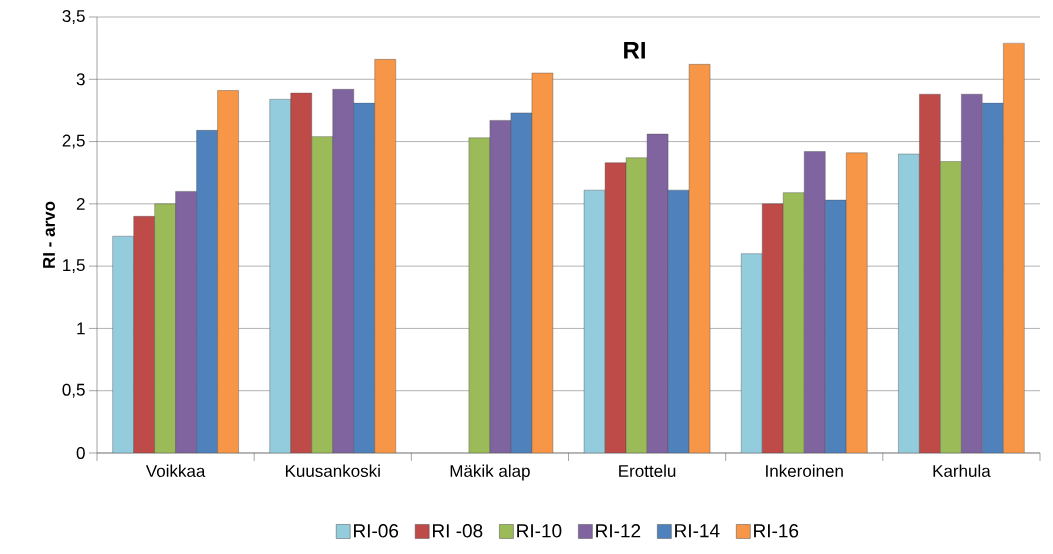  Describe the element at coordinates (80, 203) in the screenshot. I see `y-tick-label: 2` at that location.